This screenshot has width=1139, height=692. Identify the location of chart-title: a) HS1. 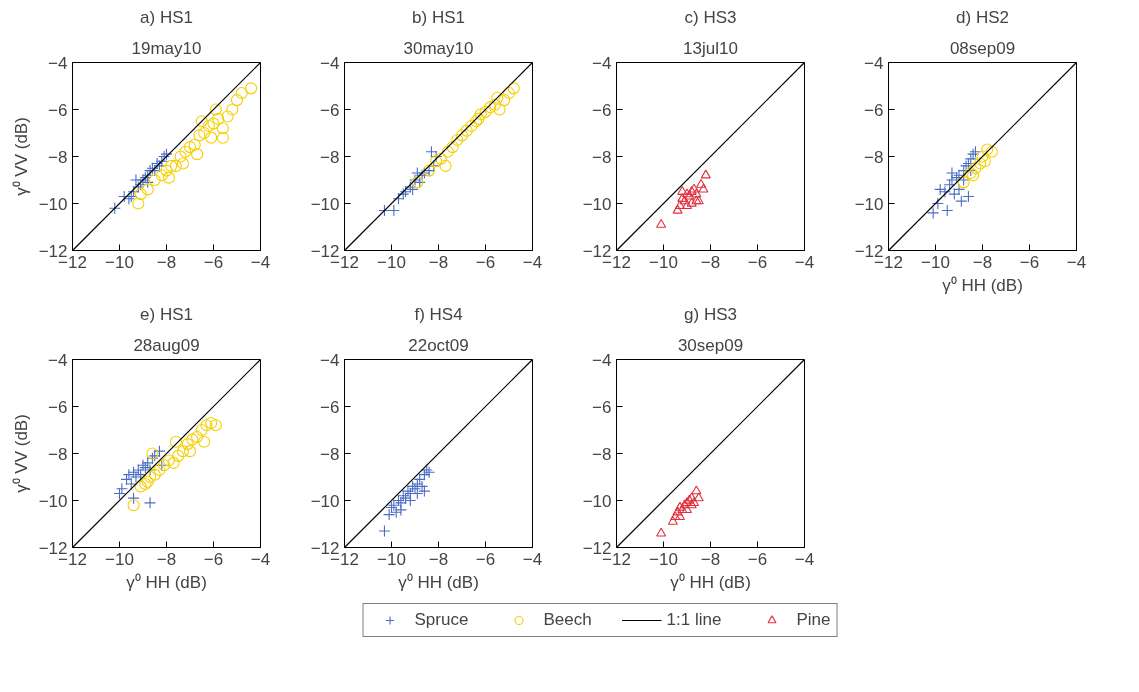
(166, 17).